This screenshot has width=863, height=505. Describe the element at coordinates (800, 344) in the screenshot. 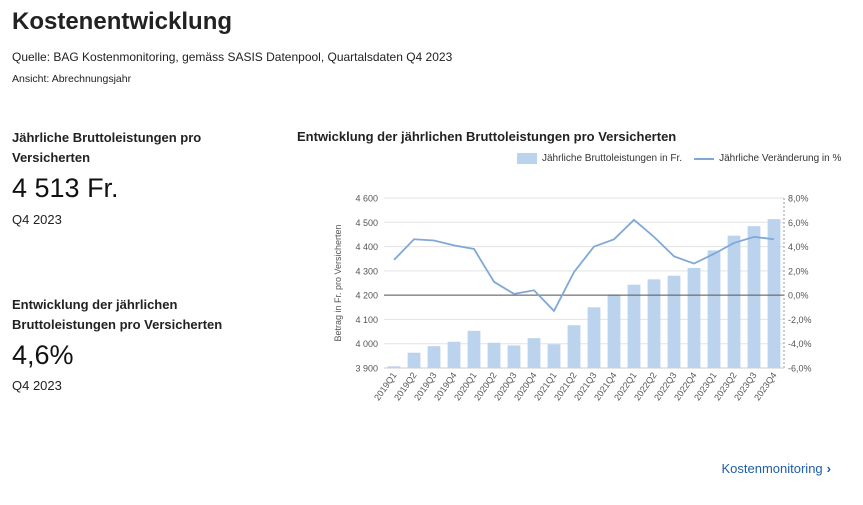

I see `y2-tick-label: -4,0%` at that location.